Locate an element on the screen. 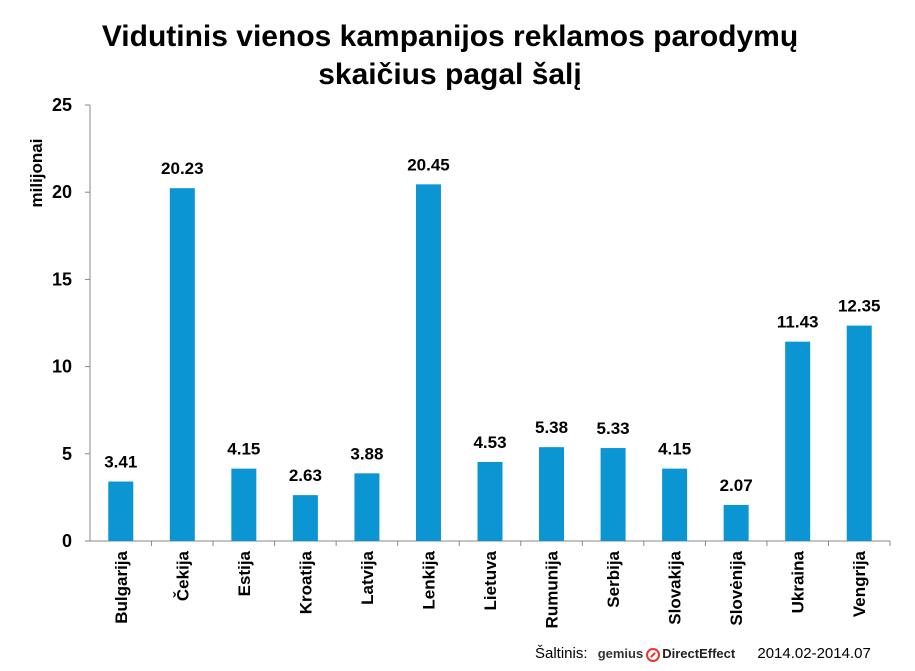  x-tick-label: Lietuva is located at coordinates (490, 580).